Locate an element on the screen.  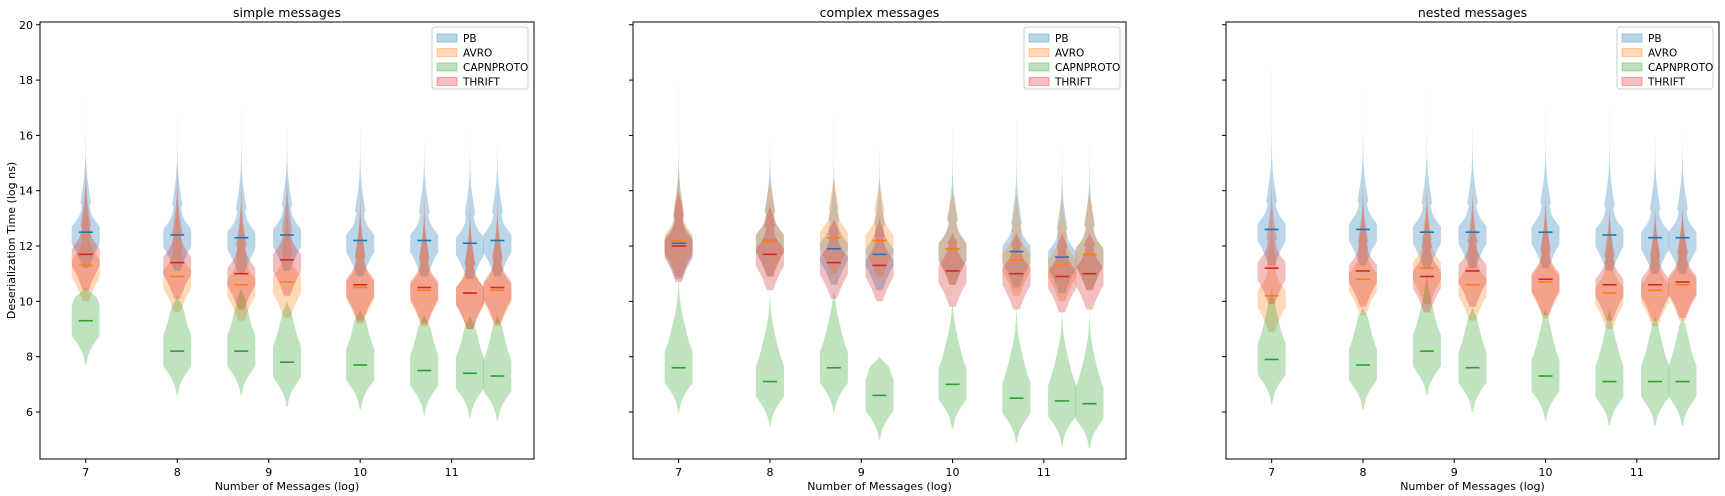
y-axis-label: Deserialization Time (log ns) is located at coordinates (11, 240).